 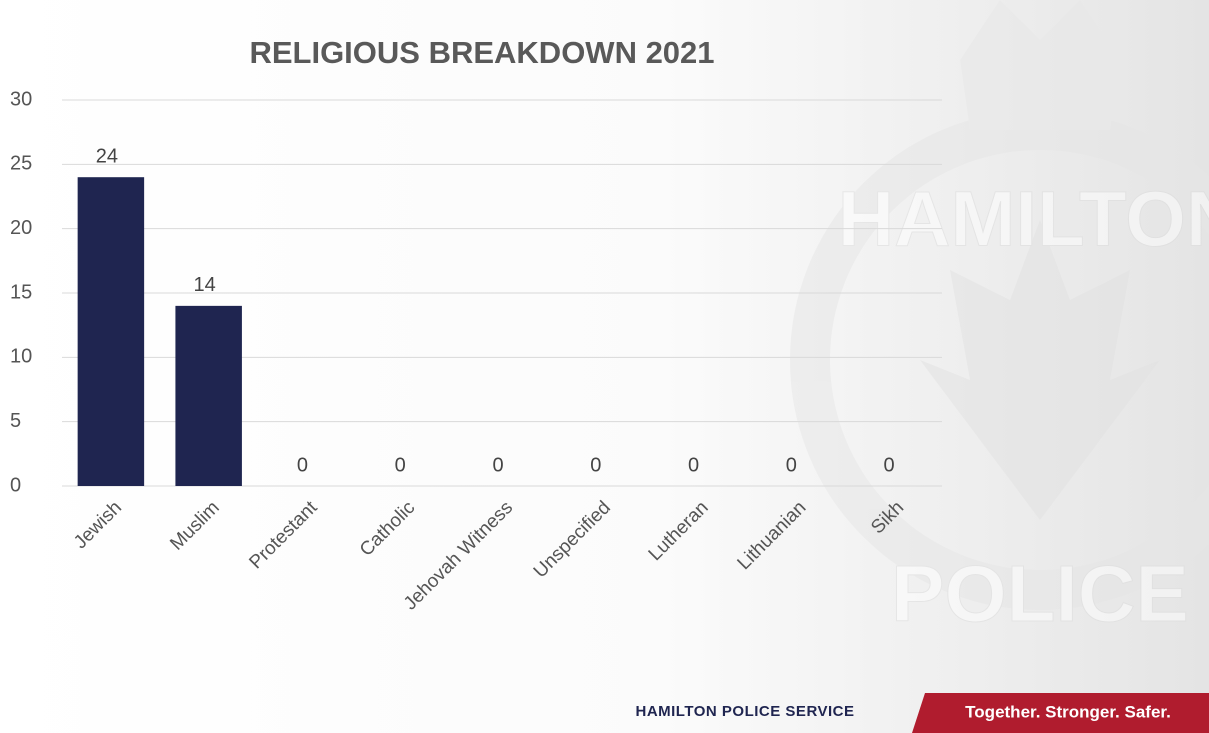 I want to click on y-tick-label: 15, so click(x=21, y=292).